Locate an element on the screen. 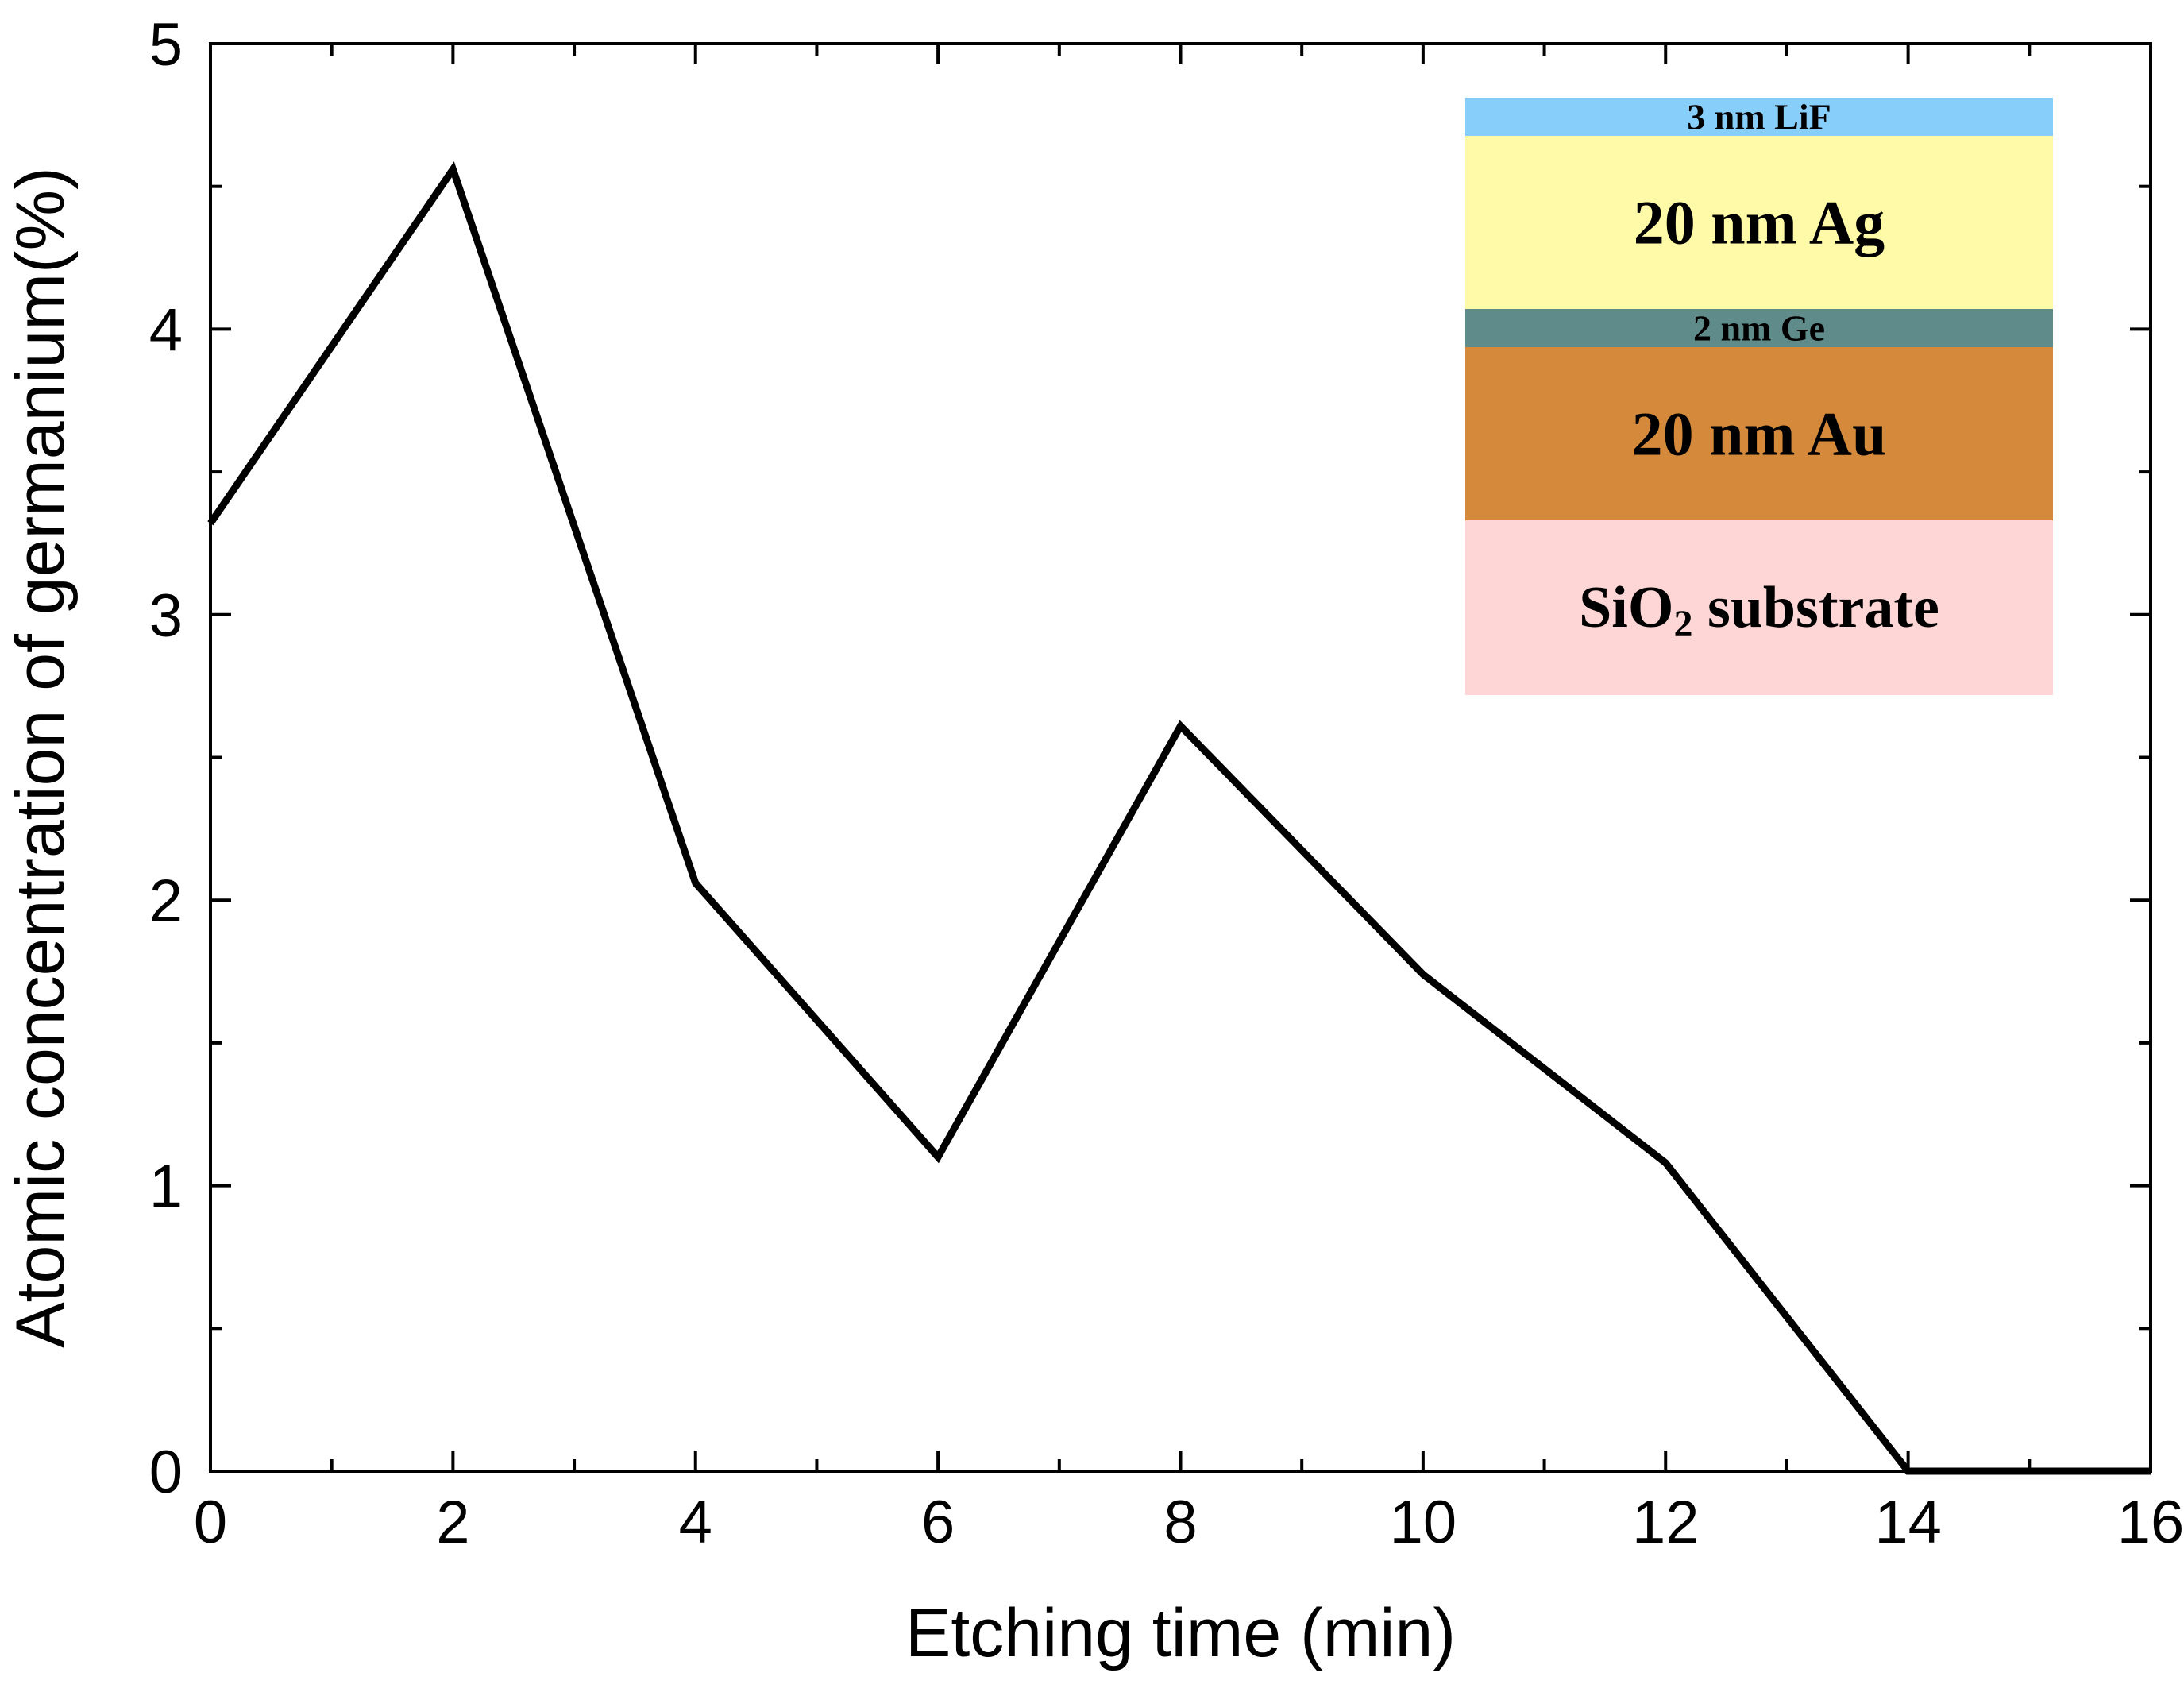  x-tick-label: 6 is located at coordinates (938, 1523).